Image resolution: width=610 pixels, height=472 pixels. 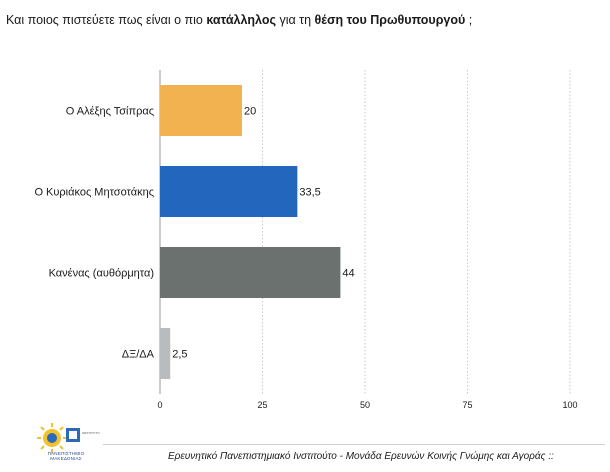 What do you see at coordinates (467, 405) in the screenshot?
I see `x-tick-label: 75` at bounding box center [467, 405].